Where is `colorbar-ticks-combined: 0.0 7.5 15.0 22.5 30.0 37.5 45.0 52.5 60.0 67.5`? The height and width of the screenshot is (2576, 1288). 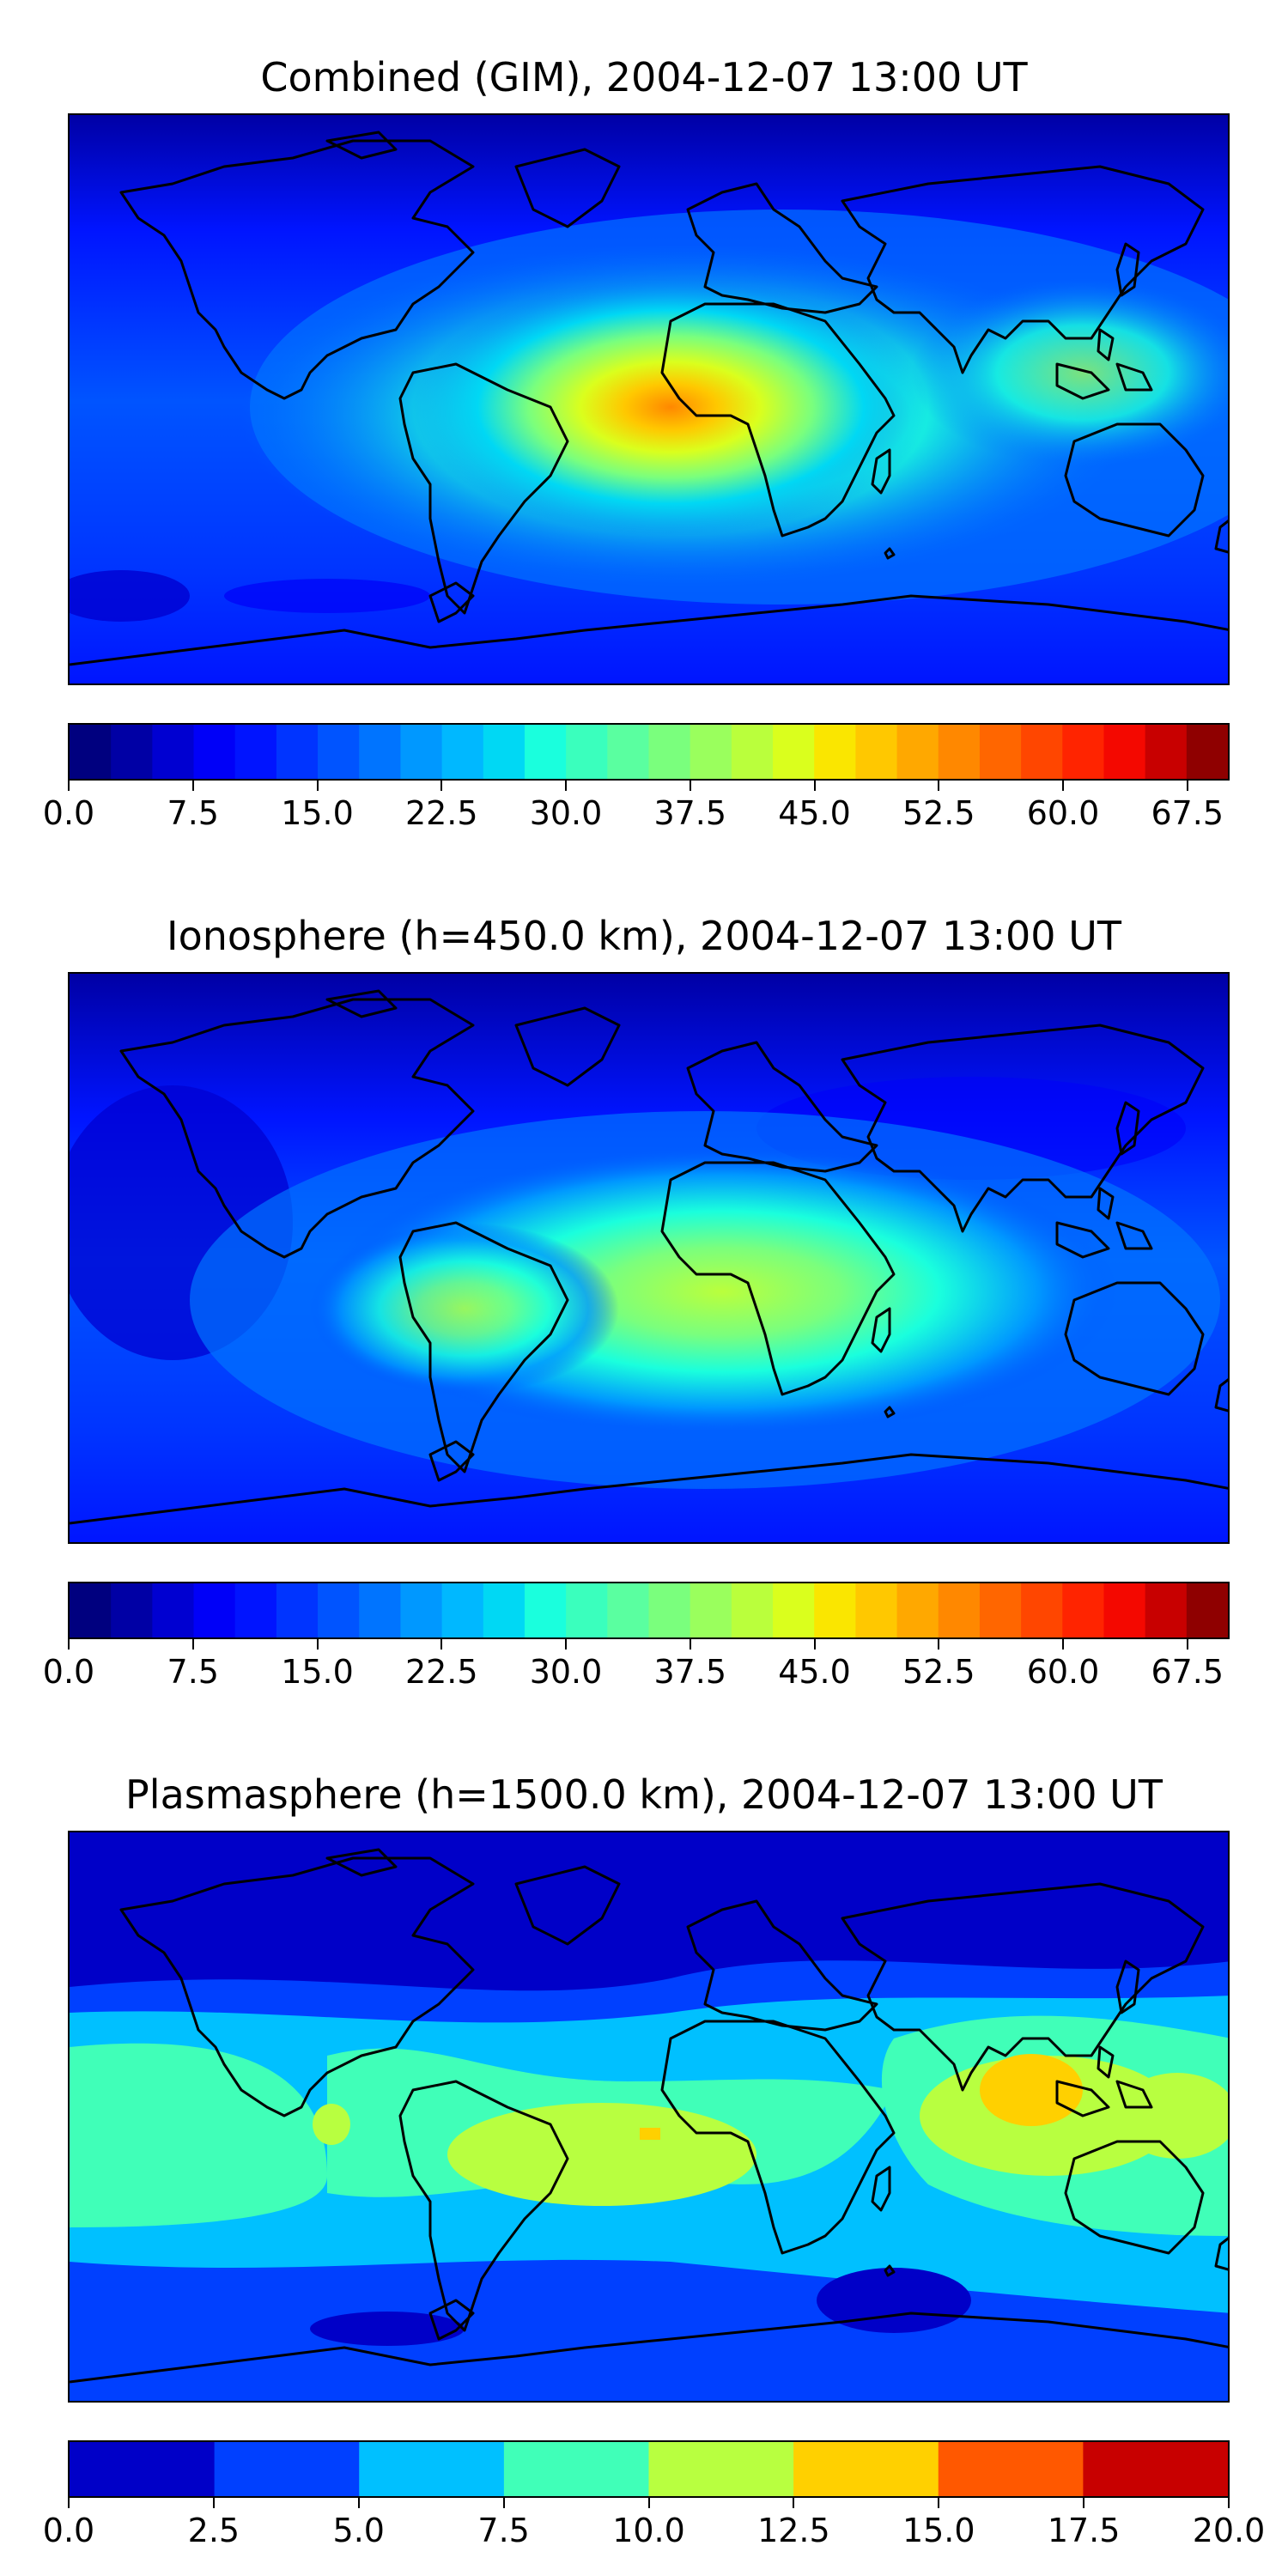
colorbar-ticks-combined: 0.0 7.5 15.0 22.5 30.0 37.5 45.0 52.5 60.0 67.5 is located at coordinates (636, 806).